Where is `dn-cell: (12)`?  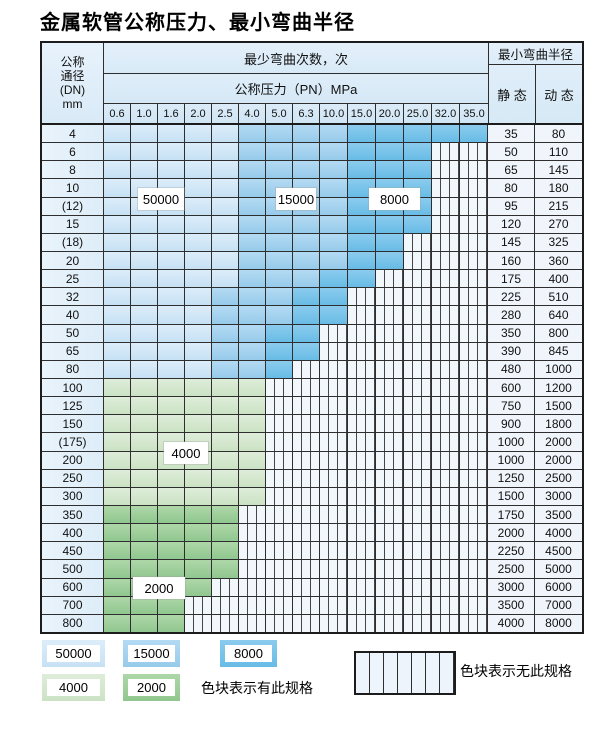 dn-cell: (12) is located at coordinates (73, 206).